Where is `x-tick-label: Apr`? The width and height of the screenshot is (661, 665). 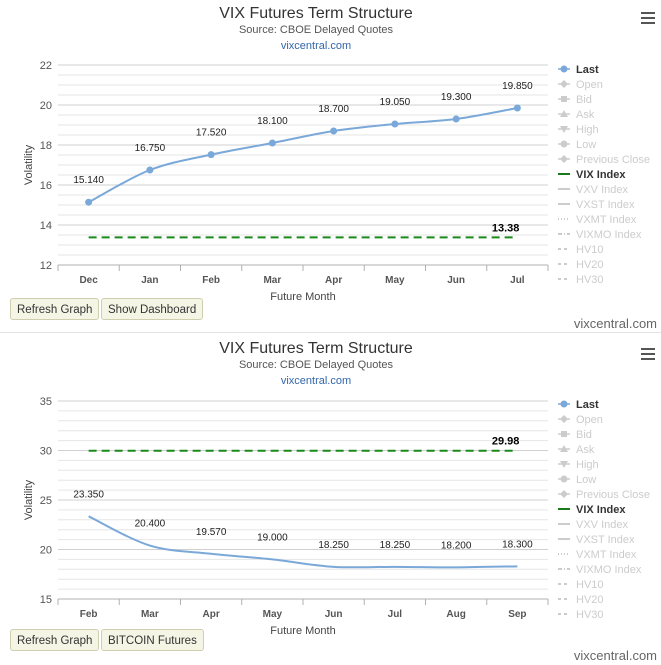
x-tick-label: Apr is located at coordinates (333, 280).